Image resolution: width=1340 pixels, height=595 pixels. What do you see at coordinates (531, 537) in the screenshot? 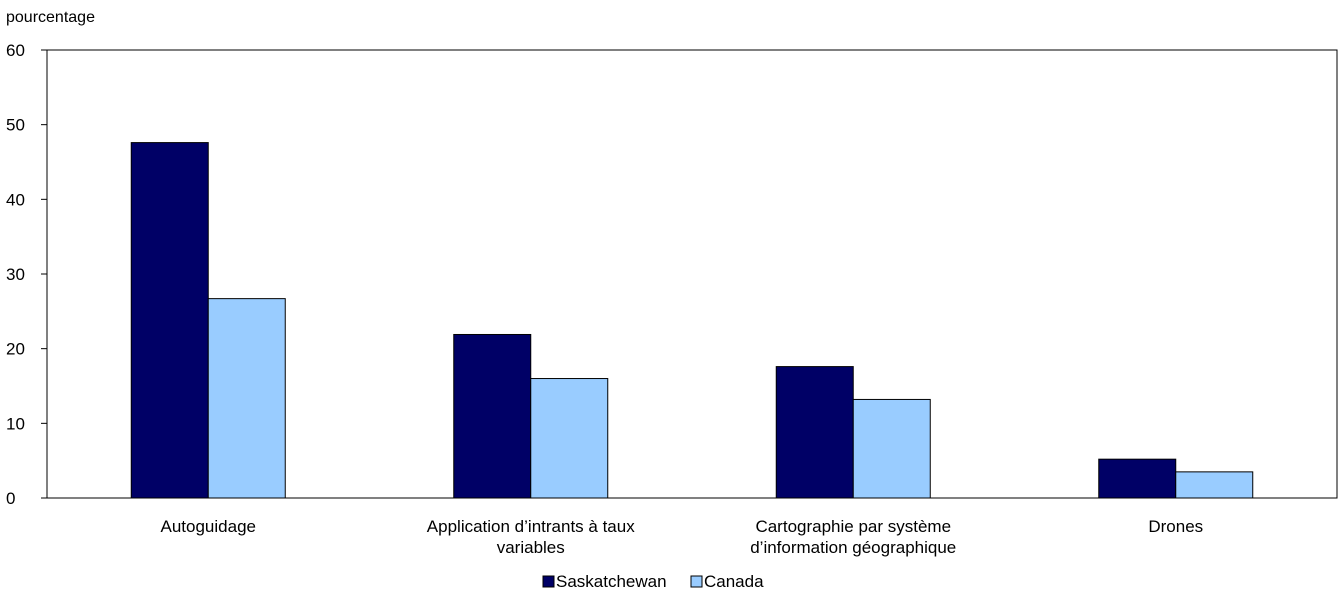
I see `x-tick-label: Application d’intrants à taux variables` at bounding box center [531, 537].